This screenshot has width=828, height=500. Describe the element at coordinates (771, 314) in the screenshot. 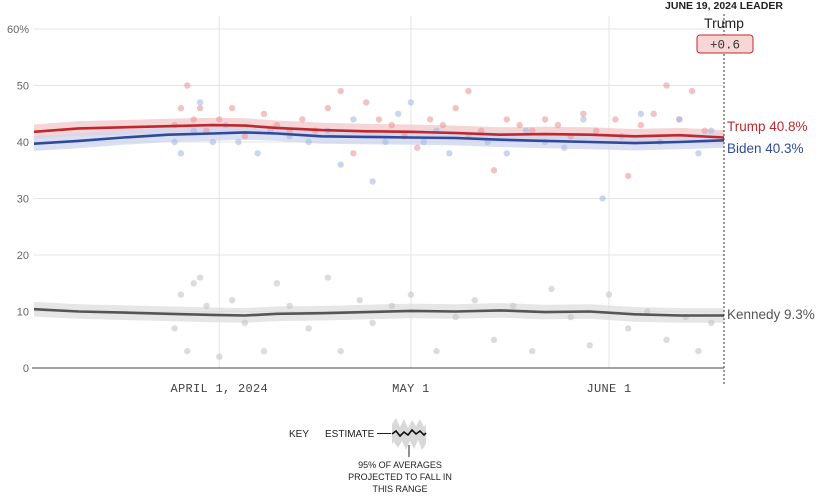

I see `kennedy-end-label: Kennedy 9.3%` at that location.